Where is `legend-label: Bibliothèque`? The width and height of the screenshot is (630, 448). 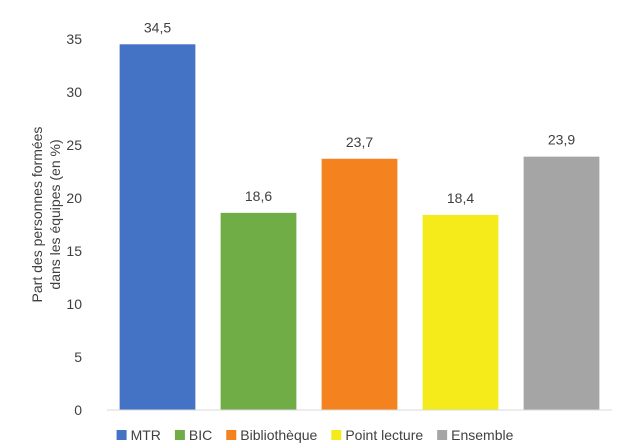 legend-label: Bibliothèque is located at coordinates (278, 435).